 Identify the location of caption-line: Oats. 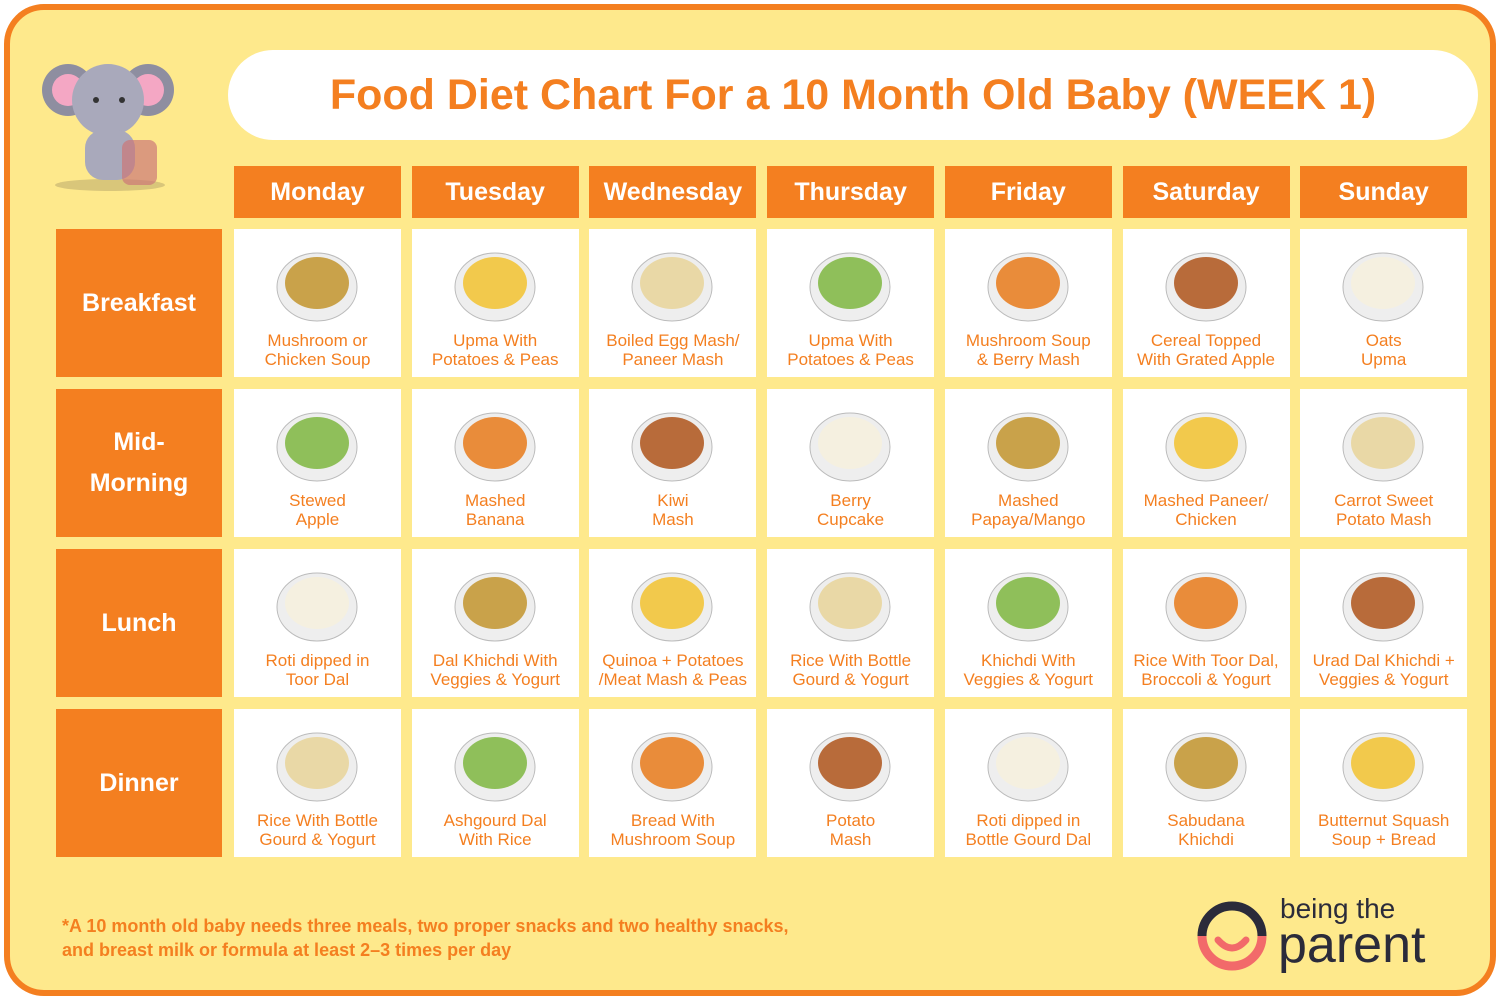
(1383, 340).